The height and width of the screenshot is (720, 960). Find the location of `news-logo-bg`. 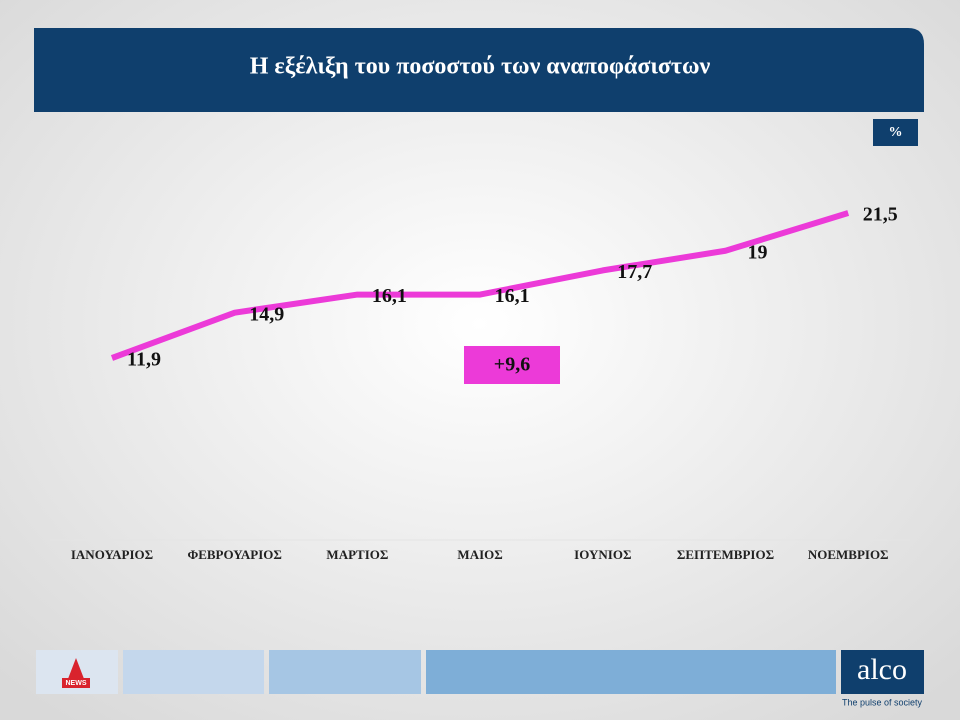

news-logo-bg is located at coordinates (76, 683).